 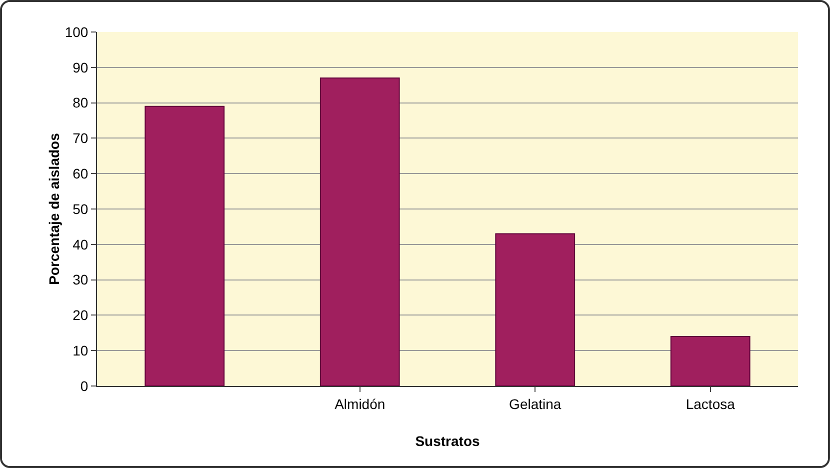 I want to click on x-tick-label: Lactosa, so click(x=711, y=404).